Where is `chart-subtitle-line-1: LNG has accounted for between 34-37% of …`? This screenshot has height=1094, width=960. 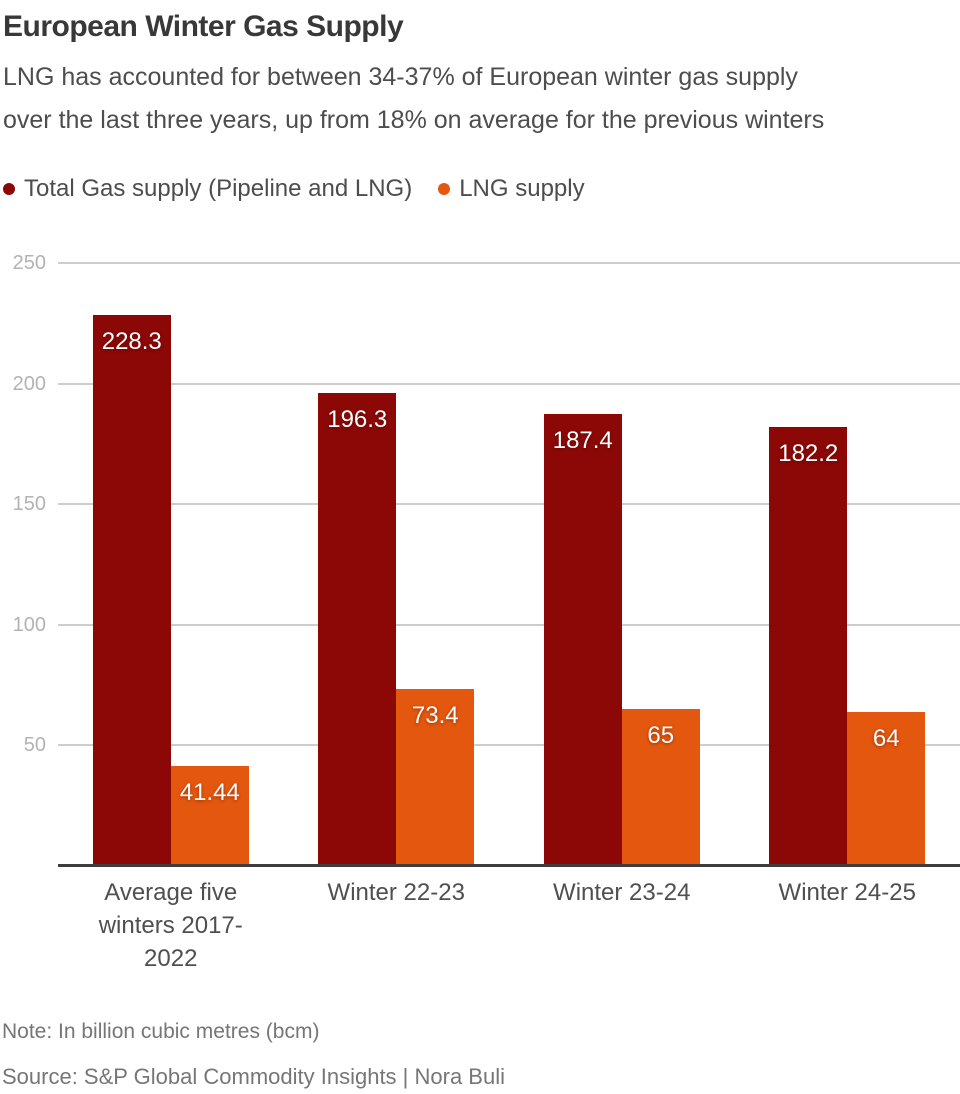 chart-subtitle-line-1: LNG has accounted for between 34-37% of … is located at coordinates (400, 77).